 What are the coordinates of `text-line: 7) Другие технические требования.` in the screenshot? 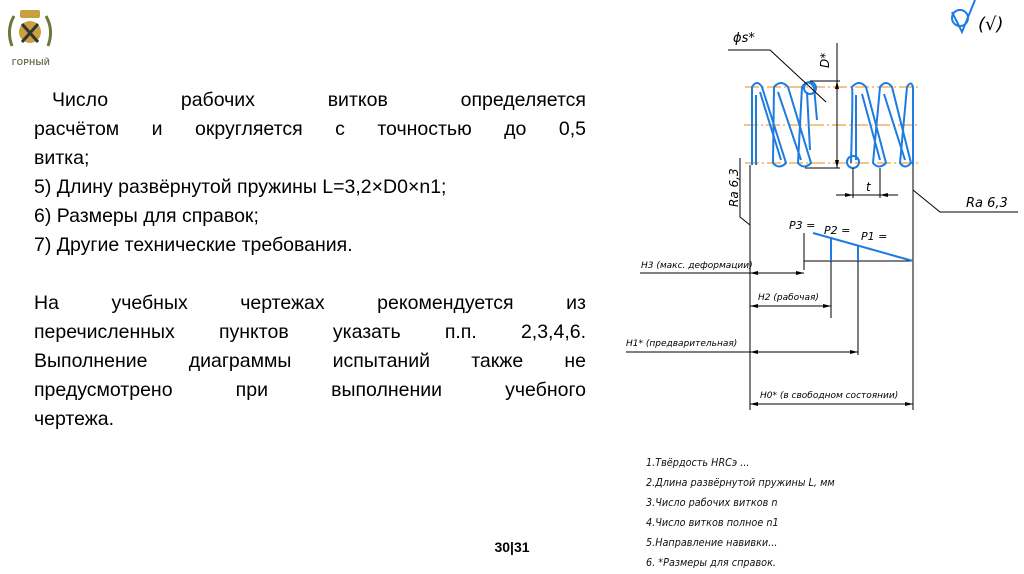 It's located at (193, 245).